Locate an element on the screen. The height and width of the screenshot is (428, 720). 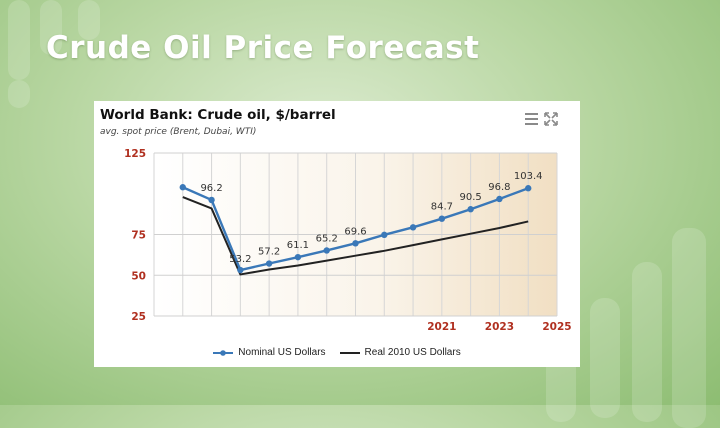
legend-label-real: Real 2010 US Dollars is located at coordinates (412, 352).